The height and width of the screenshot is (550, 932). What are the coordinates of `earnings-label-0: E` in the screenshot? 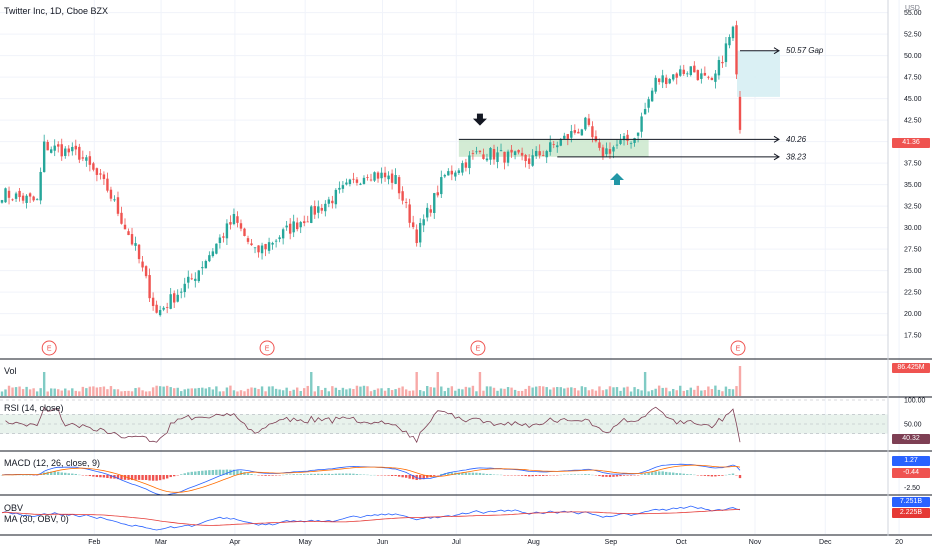 It's located at (49, 349).